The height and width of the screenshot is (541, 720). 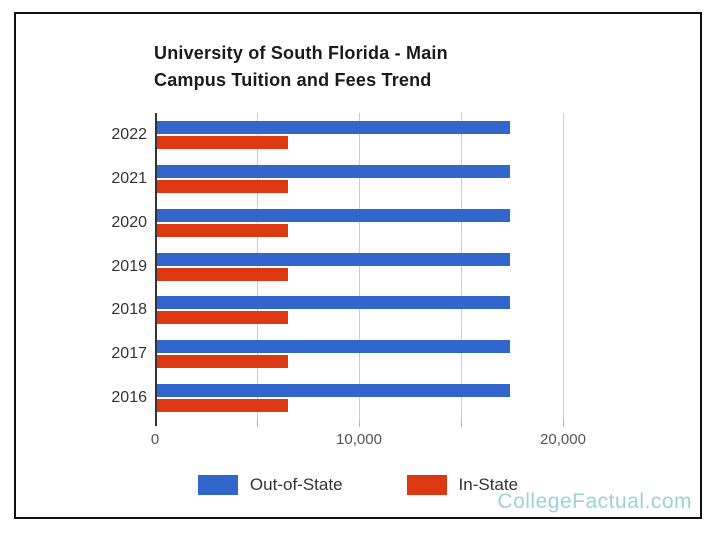 I want to click on legend-item-out-of-state: Out-of-State, so click(x=270, y=485).